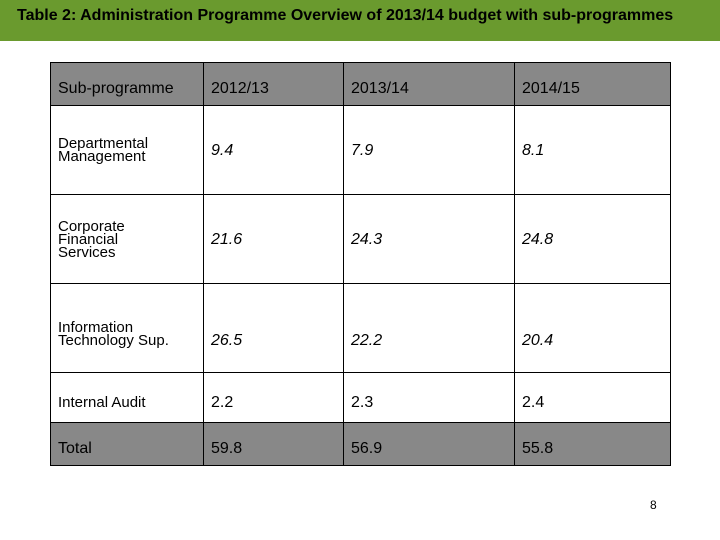 The width and height of the screenshot is (720, 540). Describe the element at coordinates (592, 328) in the screenshot. I see `table-cell: 20.4` at that location.